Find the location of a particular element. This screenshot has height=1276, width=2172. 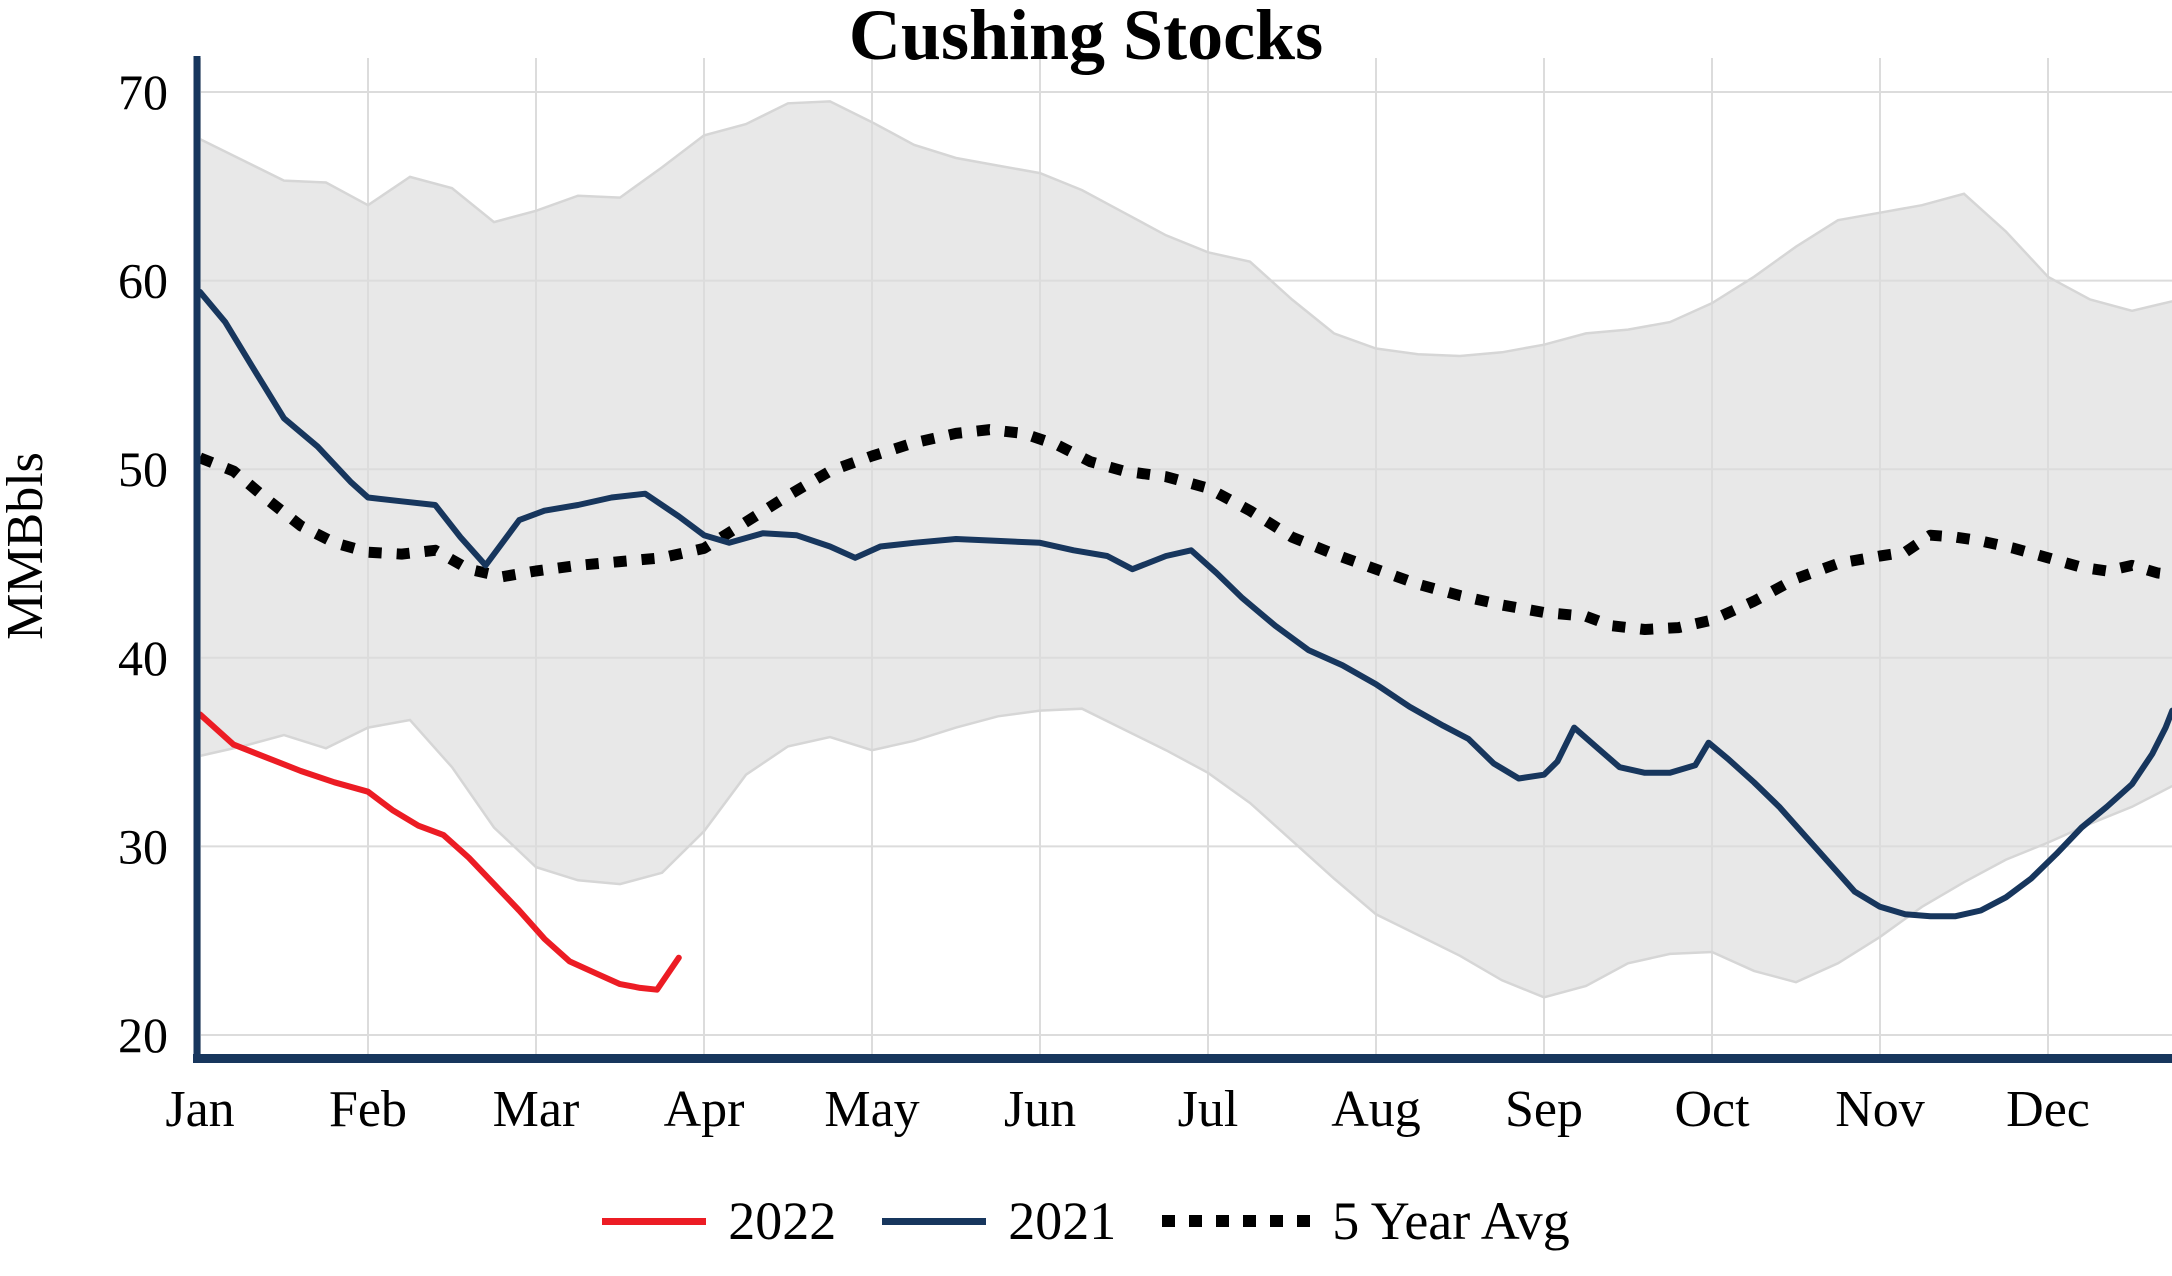

y-tick-label: 70 is located at coordinates (143, 92).